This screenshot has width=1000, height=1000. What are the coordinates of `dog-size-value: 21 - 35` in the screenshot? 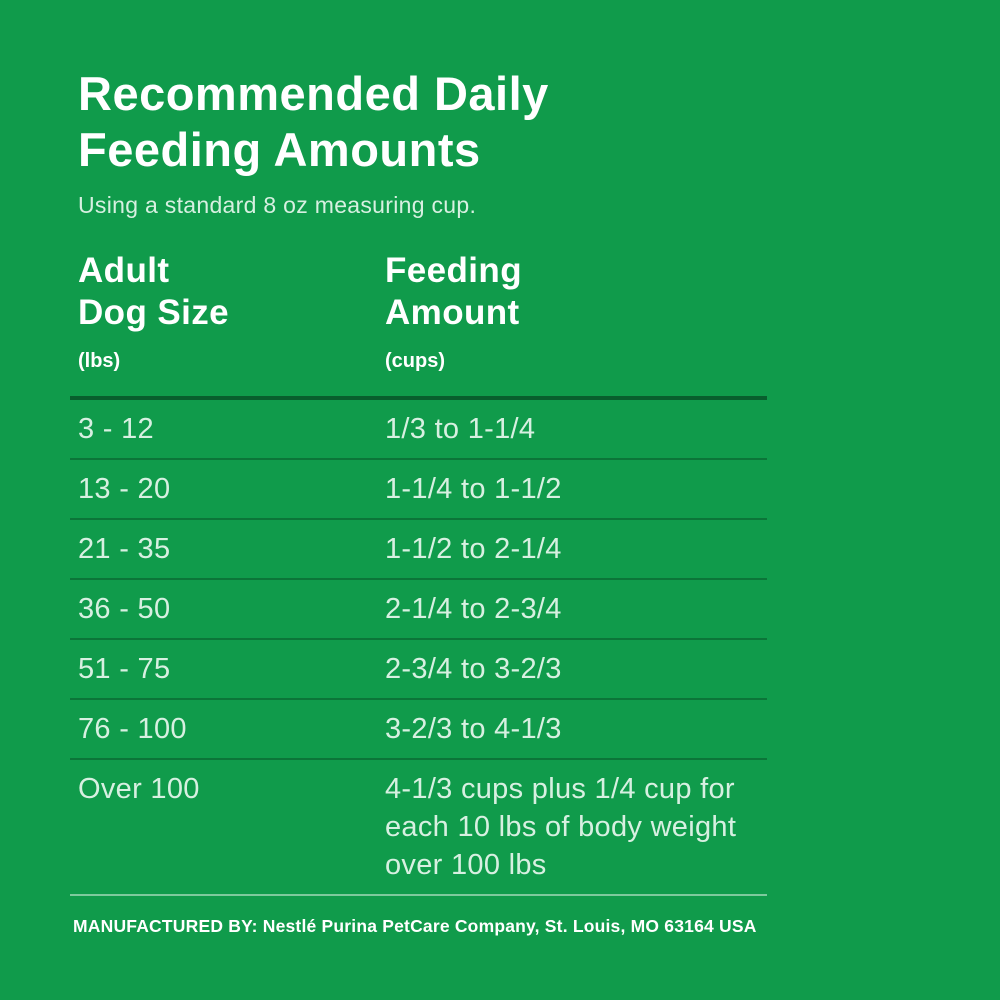 It's located at (124, 549).